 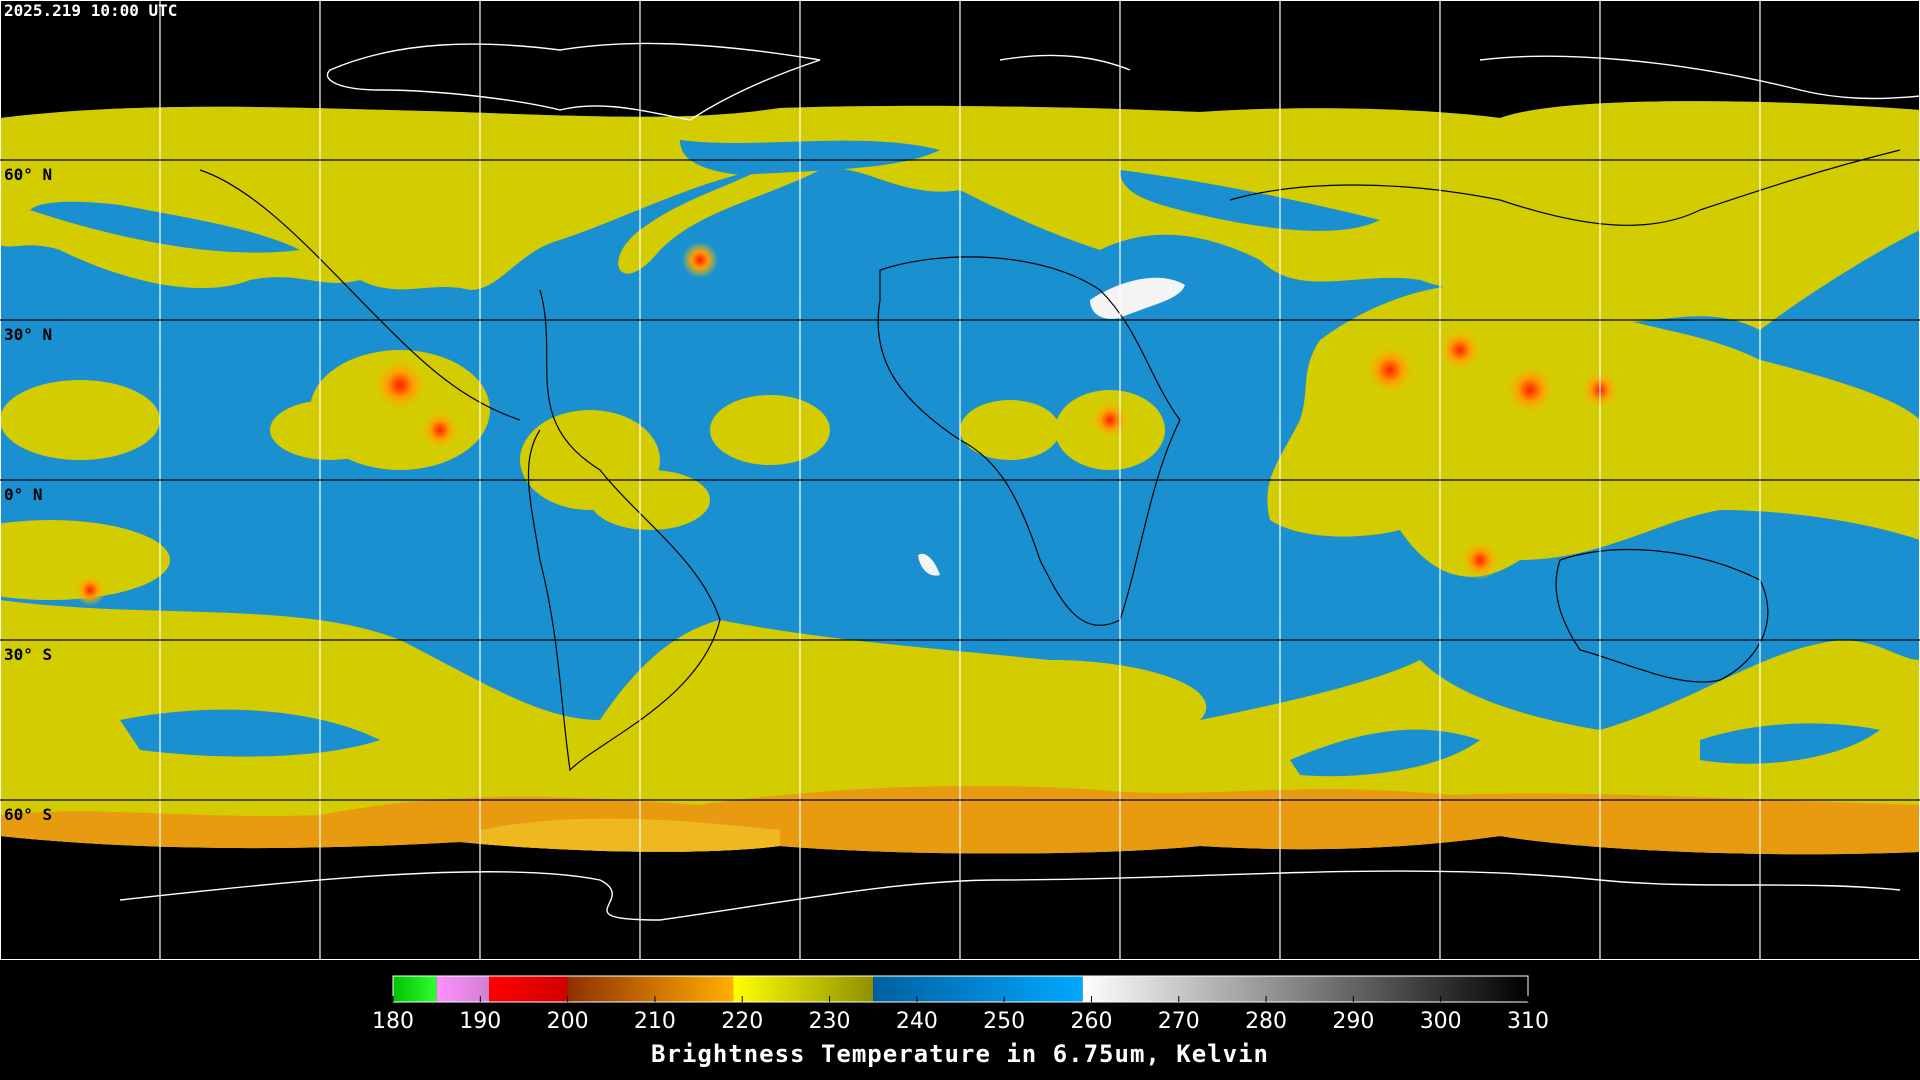 I want to click on timestamp: 2025.219 10:00 UTC, so click(x=90, y=10).